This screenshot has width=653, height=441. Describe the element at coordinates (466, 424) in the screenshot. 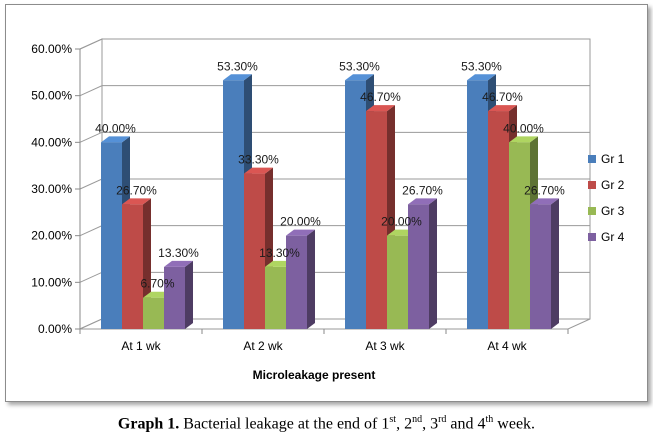

I see `caption-text-4: and 4` at that location.